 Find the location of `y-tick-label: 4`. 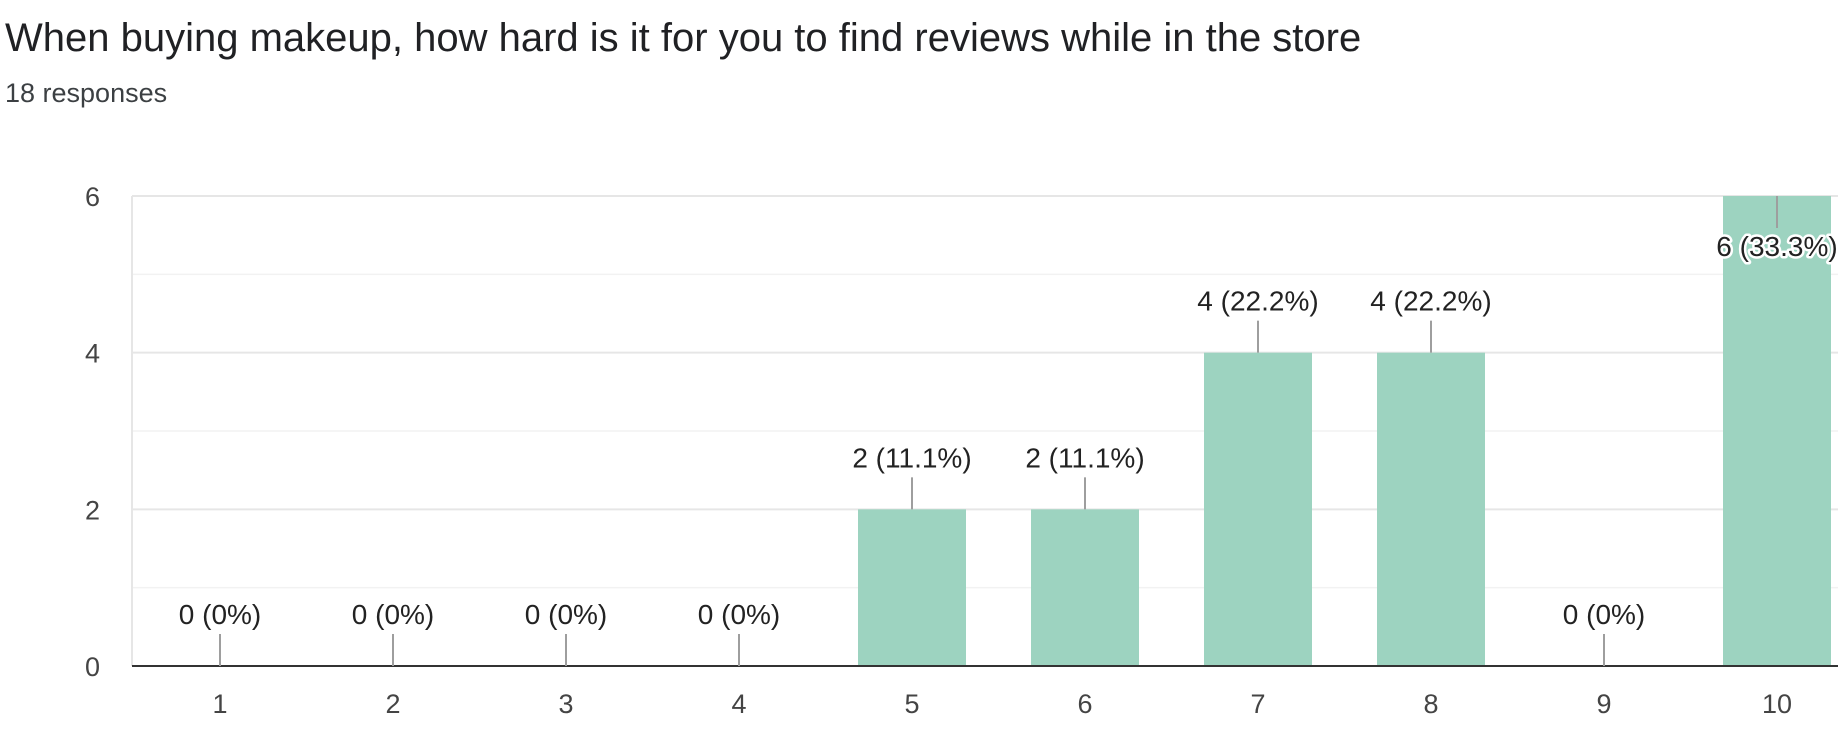

y-tick-label: 4 is located at coordinates (92, 354).